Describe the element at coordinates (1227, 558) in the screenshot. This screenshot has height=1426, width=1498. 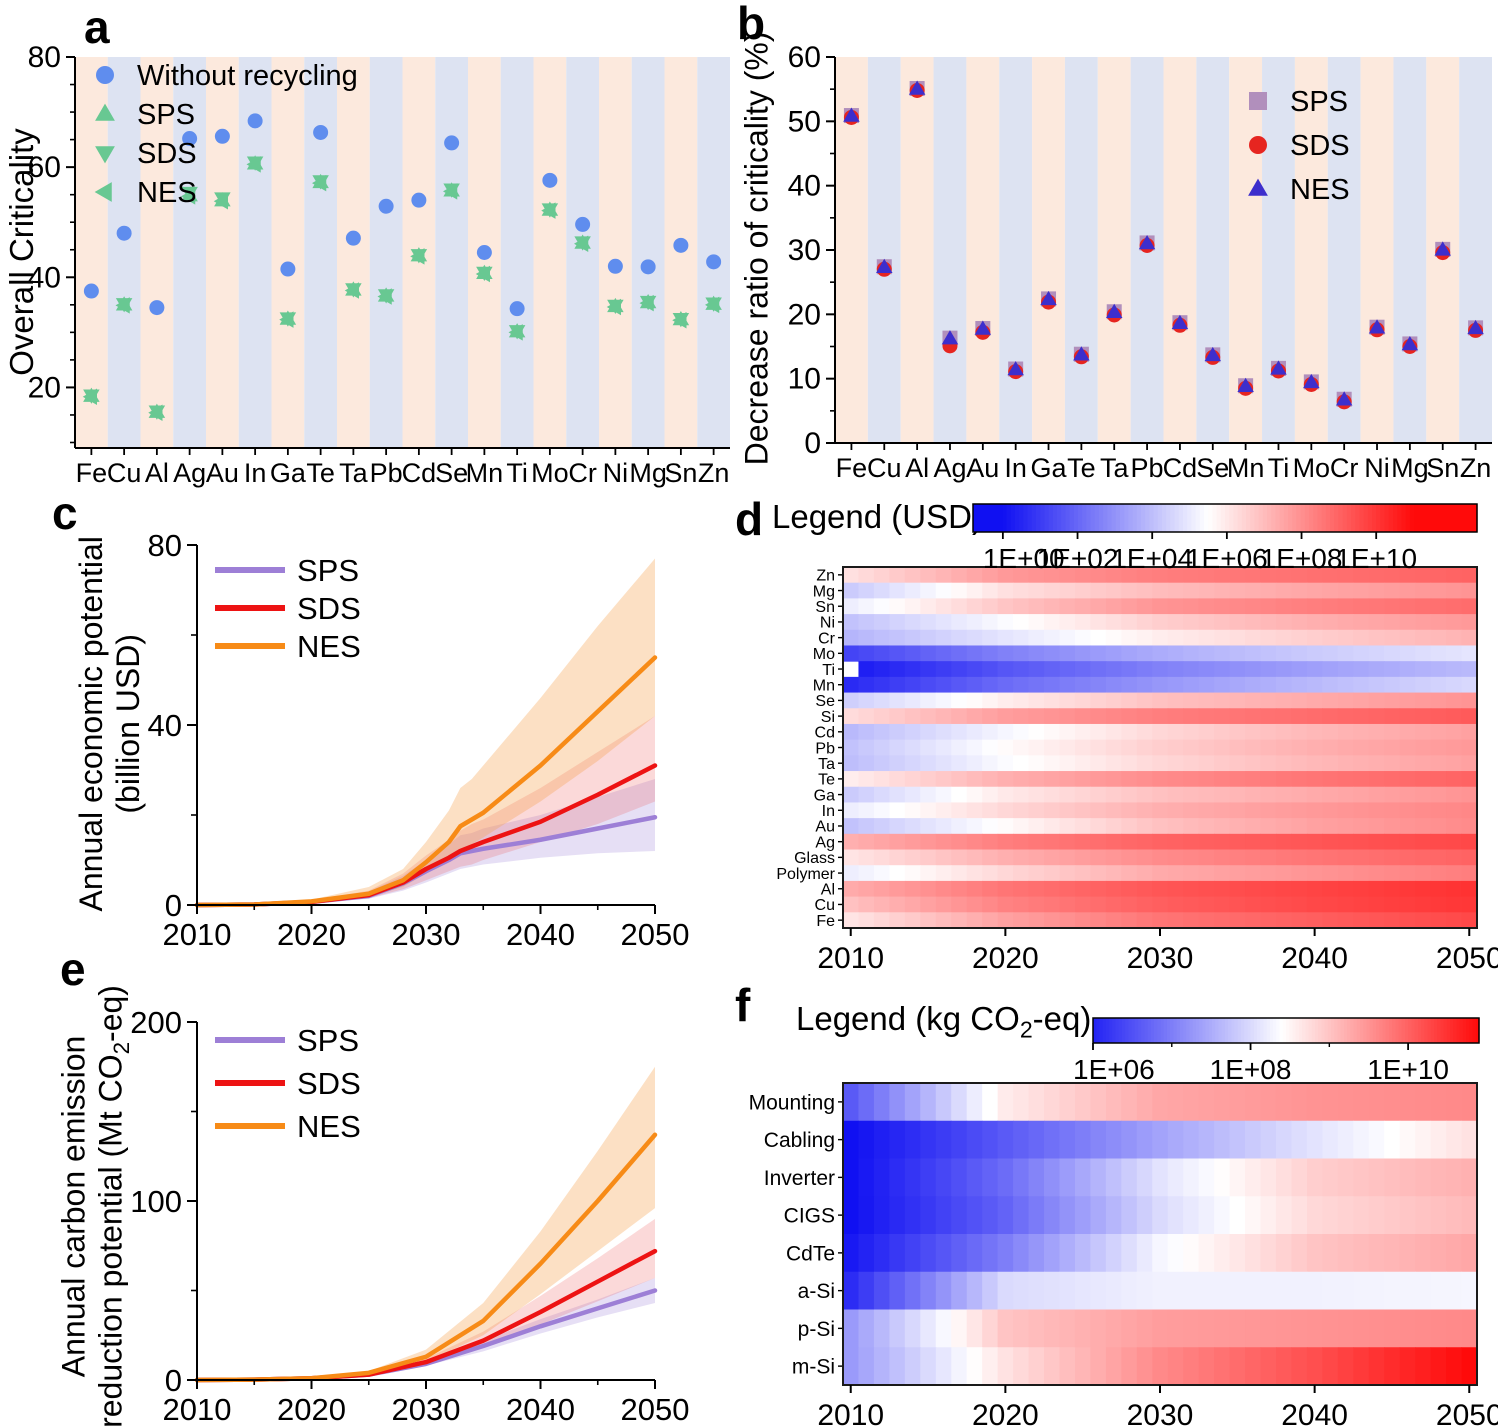
I see `svg-text: 1E+06` at that location.